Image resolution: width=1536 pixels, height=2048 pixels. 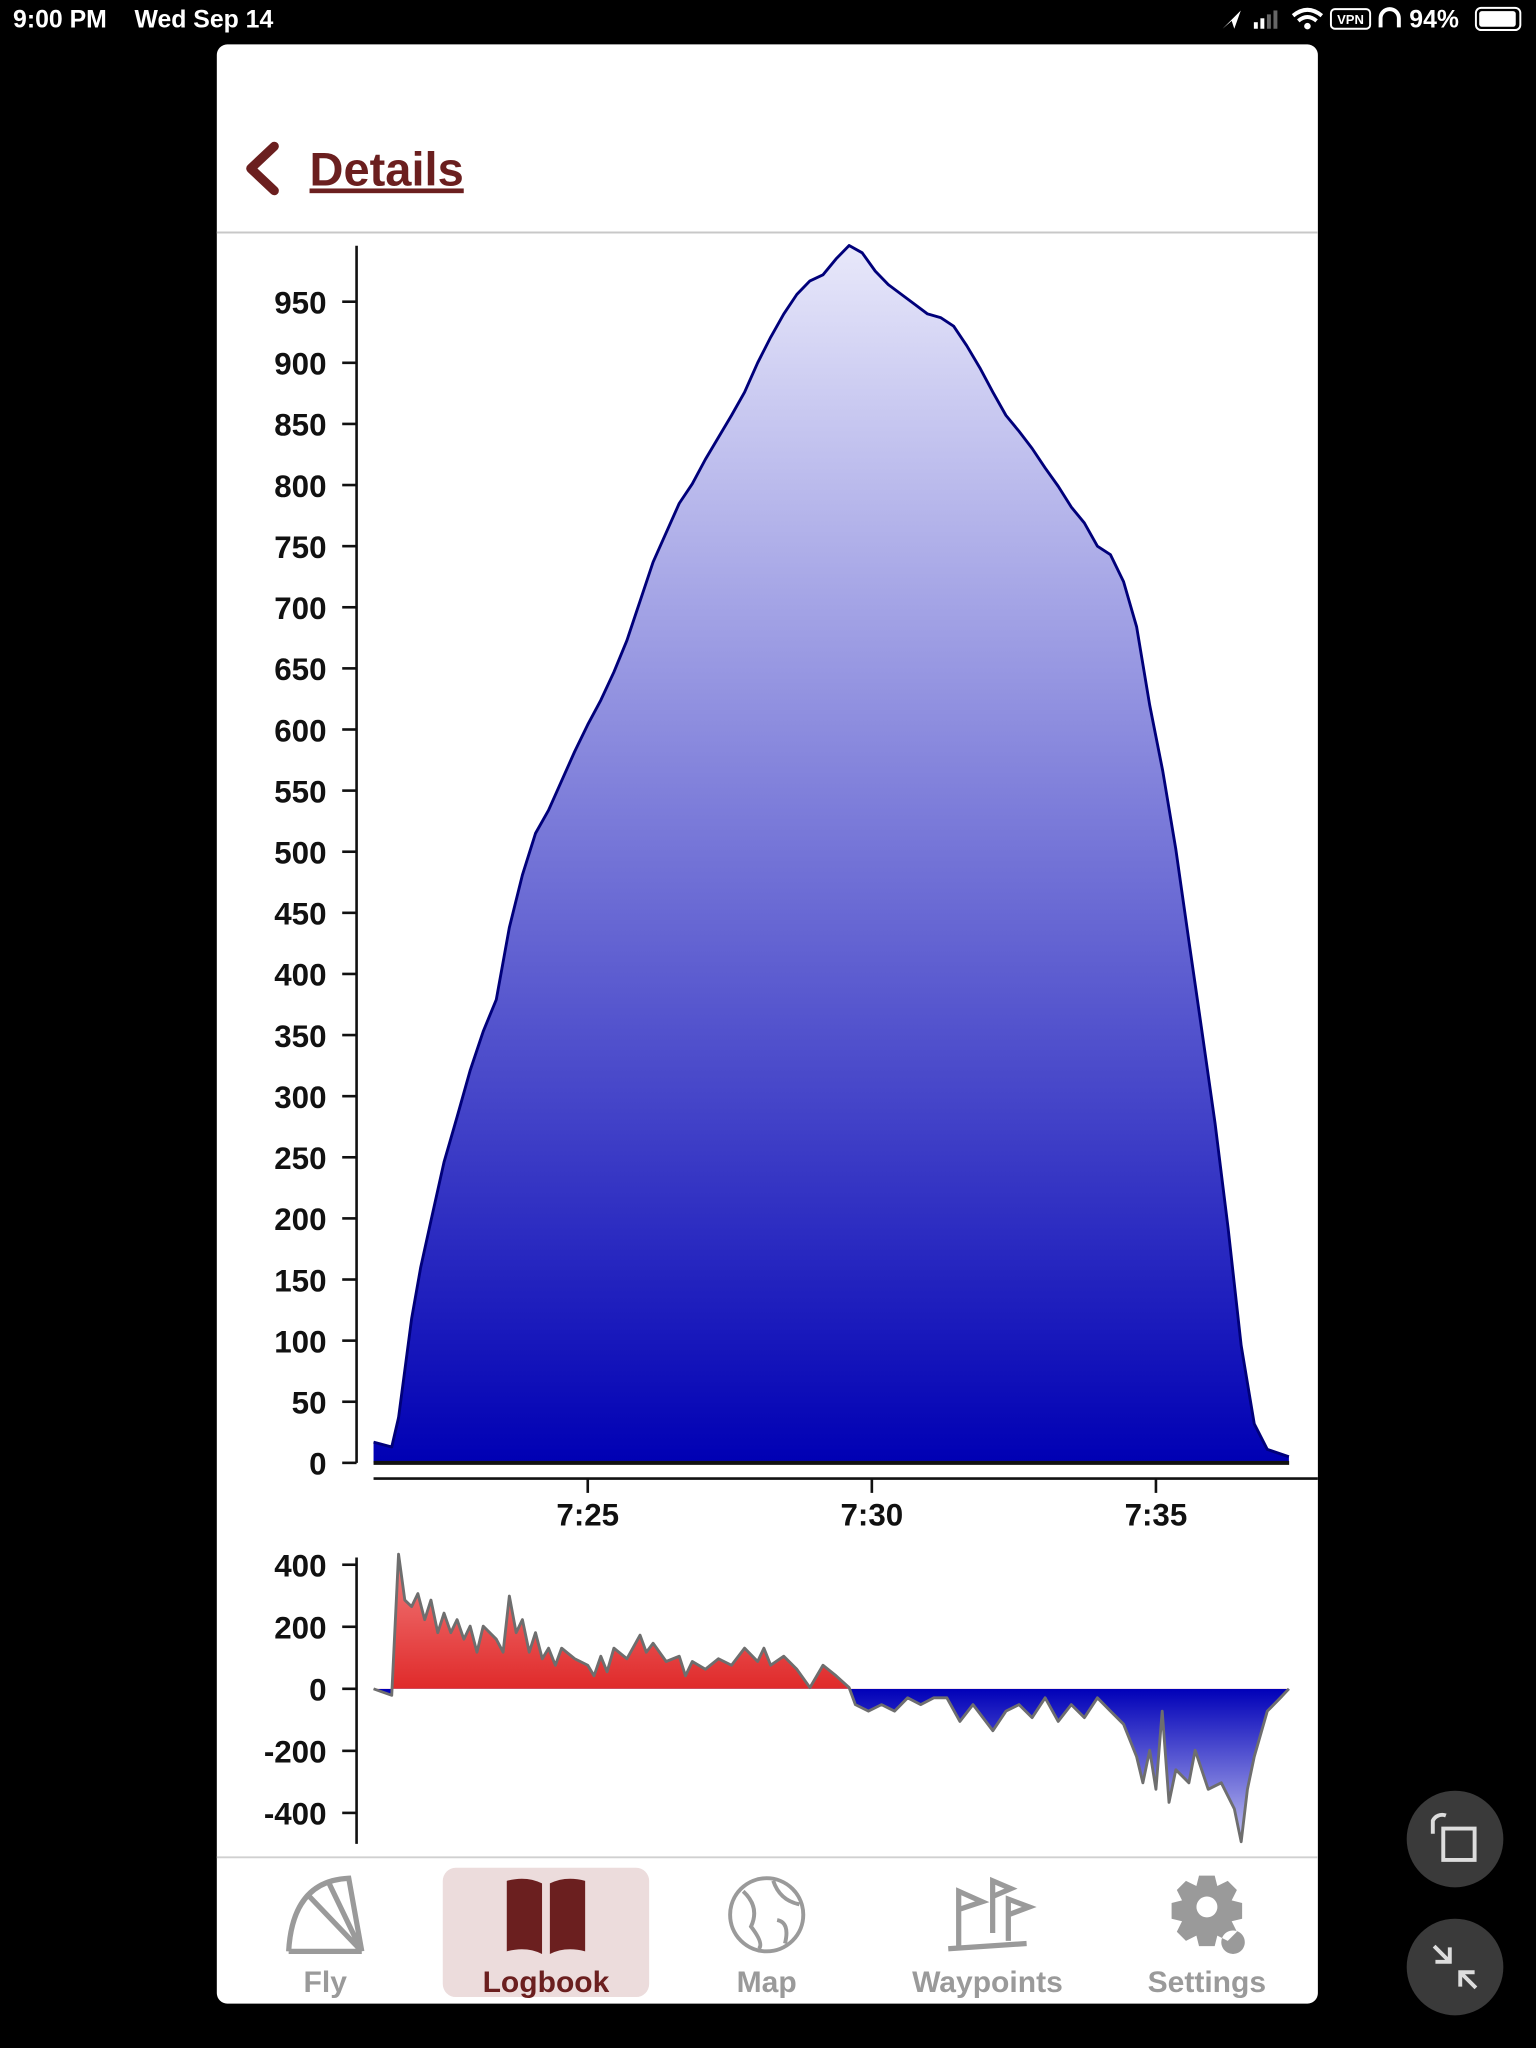 What do you see at coordinates (871, 1515) in the screenshot?
I see `x-tick-label: 7:30` at bounding box center [871, 1515].